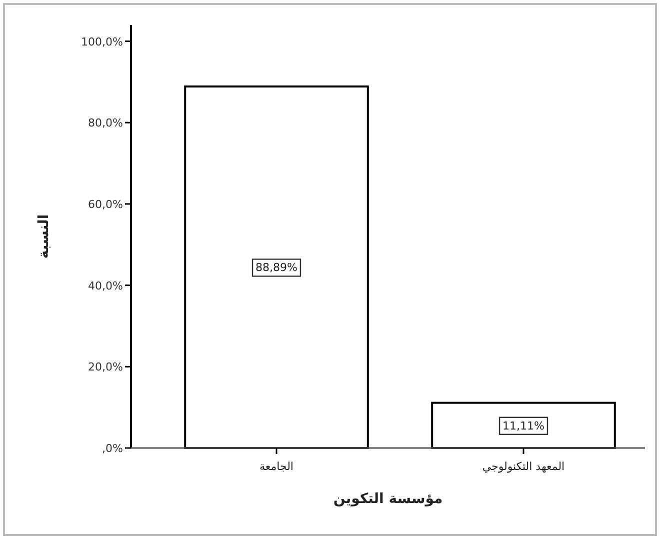 The width and height of the screenshot is (660, 539). Describe the element at coordinates (105, 204) in the screenshot. I see `y-tick-label: 60,0%` at that location.